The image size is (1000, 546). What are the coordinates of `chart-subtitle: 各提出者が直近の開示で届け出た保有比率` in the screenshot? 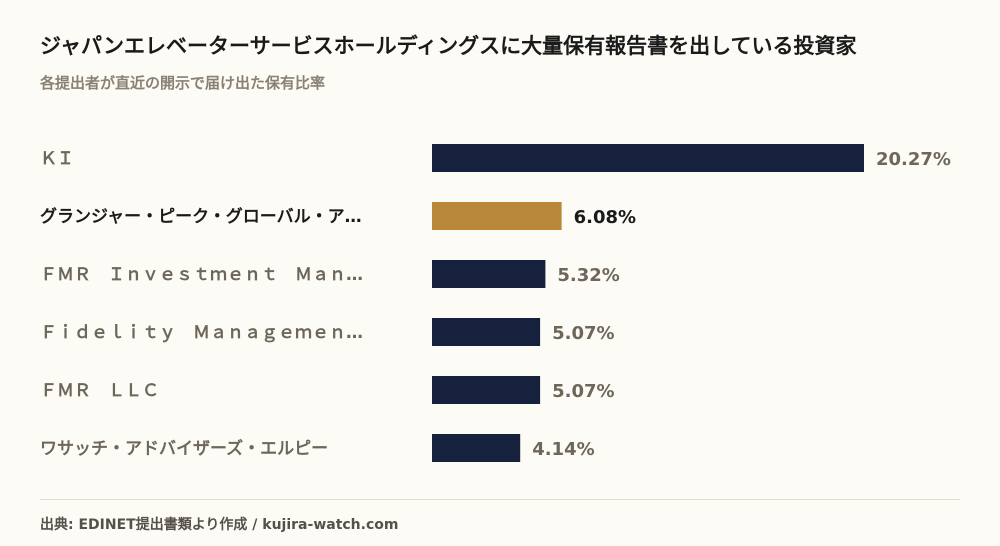 It's located at (183, 83).